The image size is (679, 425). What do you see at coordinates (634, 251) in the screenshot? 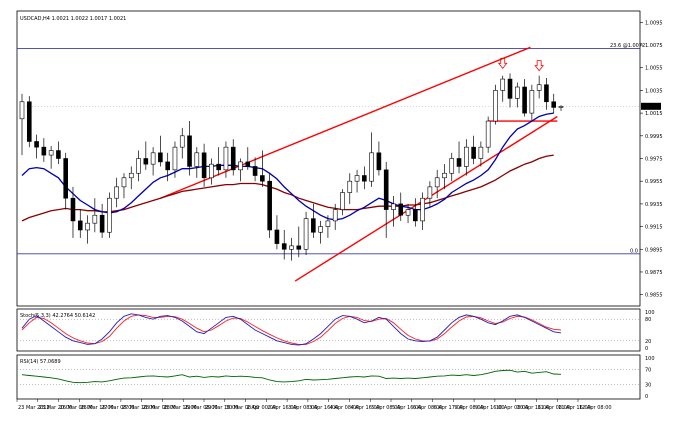
I see `fib-label-bottom: 0.0` at bounding box center [634, 251].